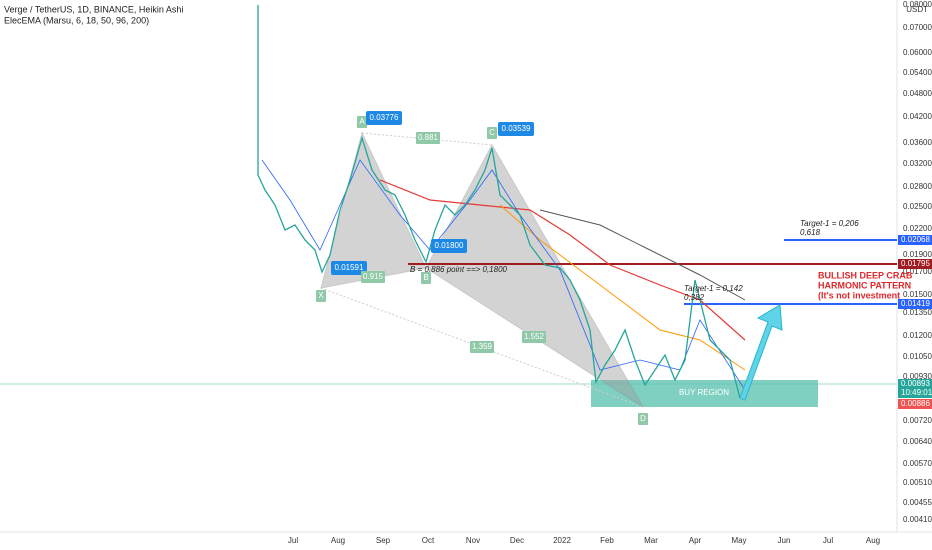  I want to click on point-label: B, so click(425, 277).